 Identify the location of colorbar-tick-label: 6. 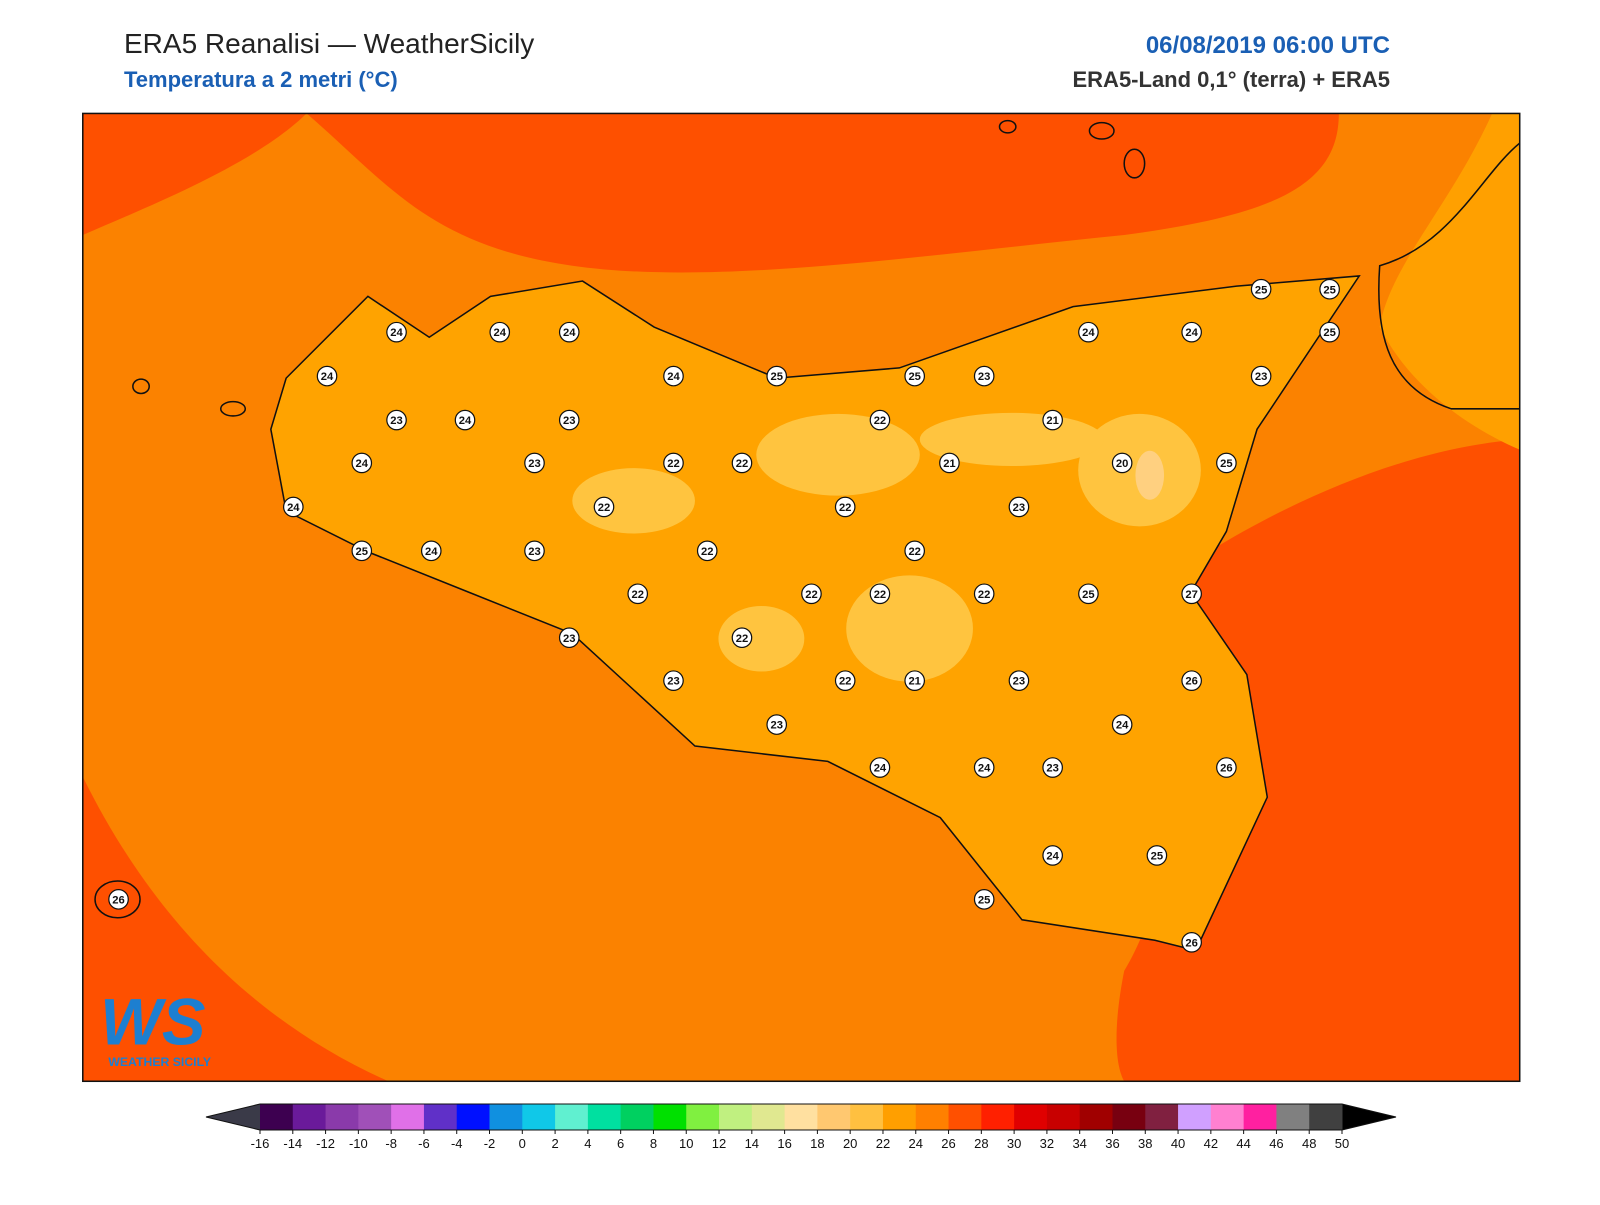
(620, 1143).